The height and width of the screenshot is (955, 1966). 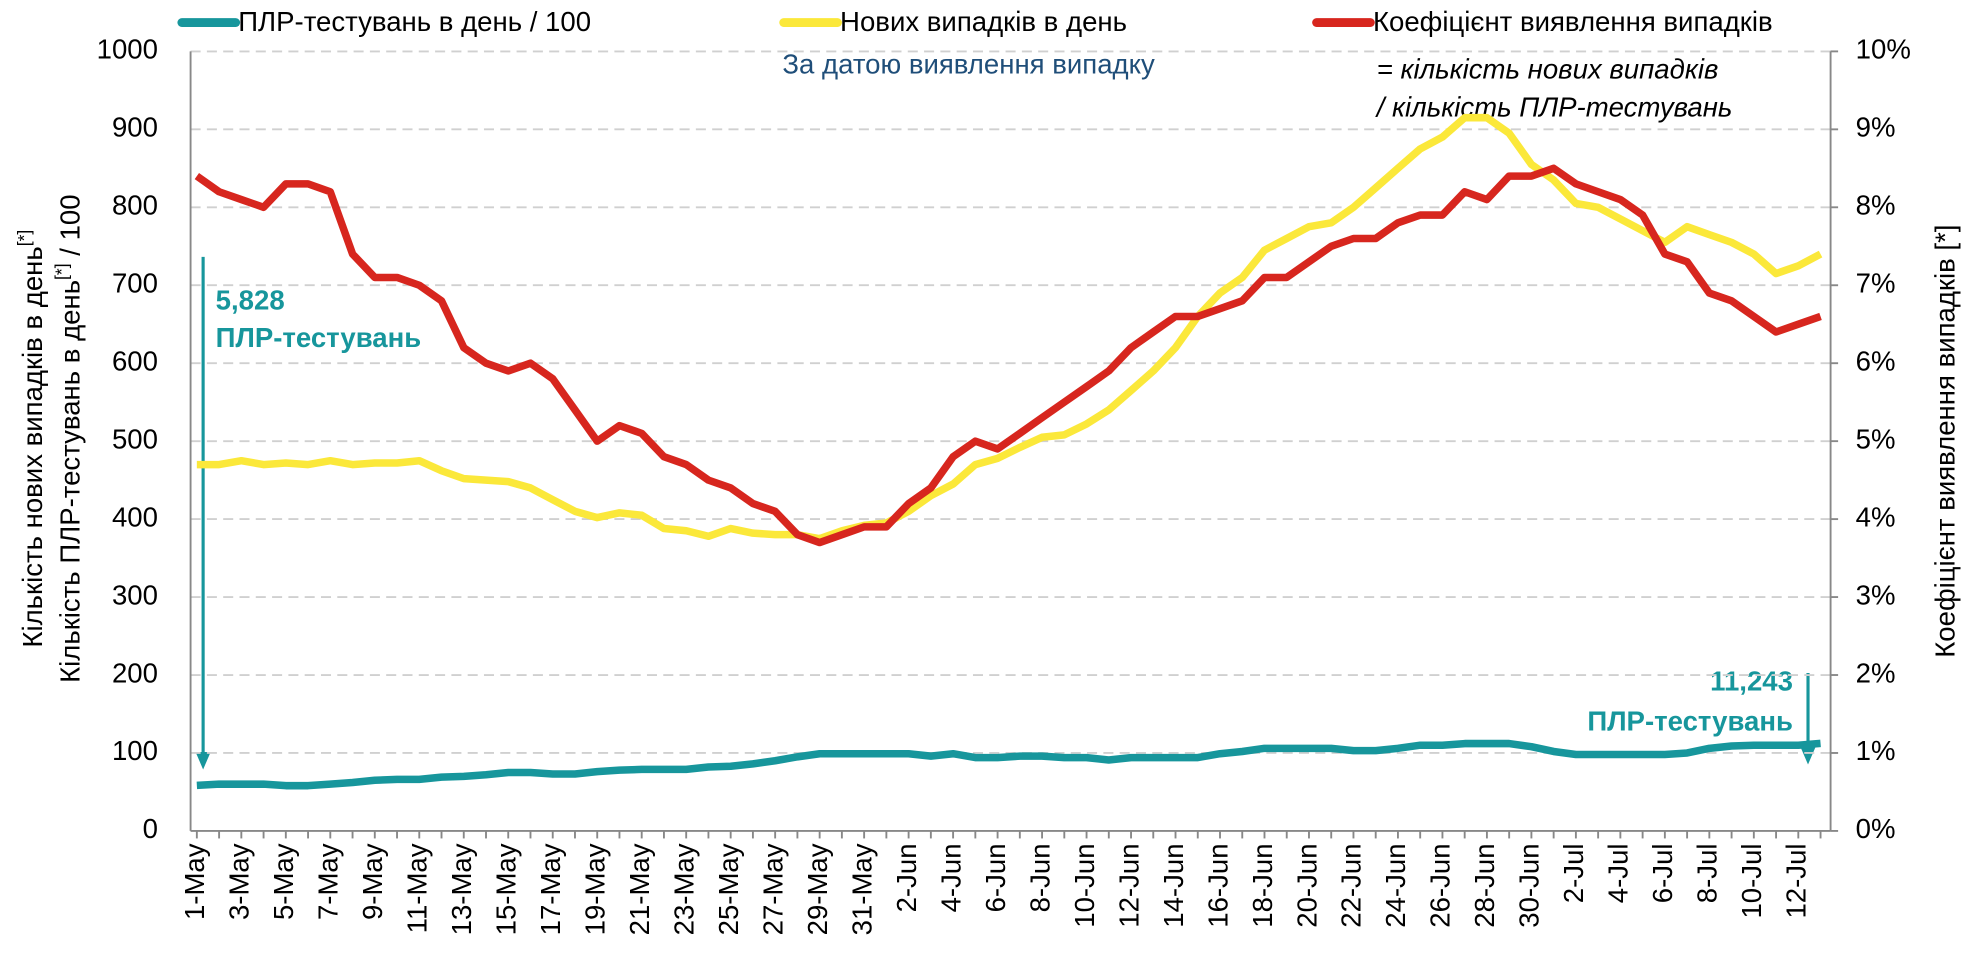 I want to click on x-tick-label: 17-May, so click(x=550, y=889).